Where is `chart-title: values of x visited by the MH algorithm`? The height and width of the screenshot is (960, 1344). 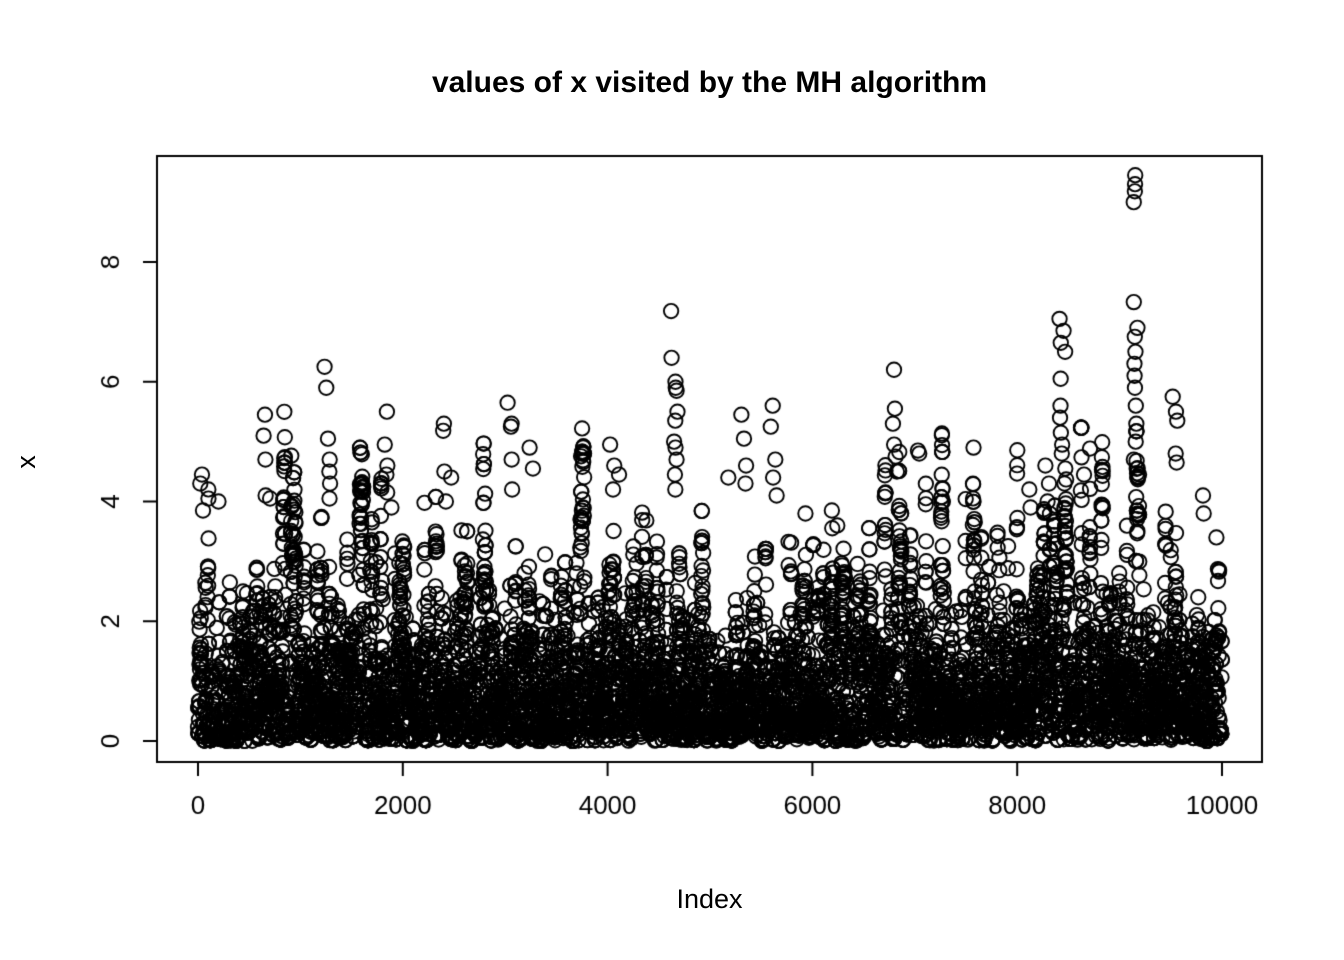
chart-title: values of x visited by the MH algorithm is located at coordinates (709, 82).